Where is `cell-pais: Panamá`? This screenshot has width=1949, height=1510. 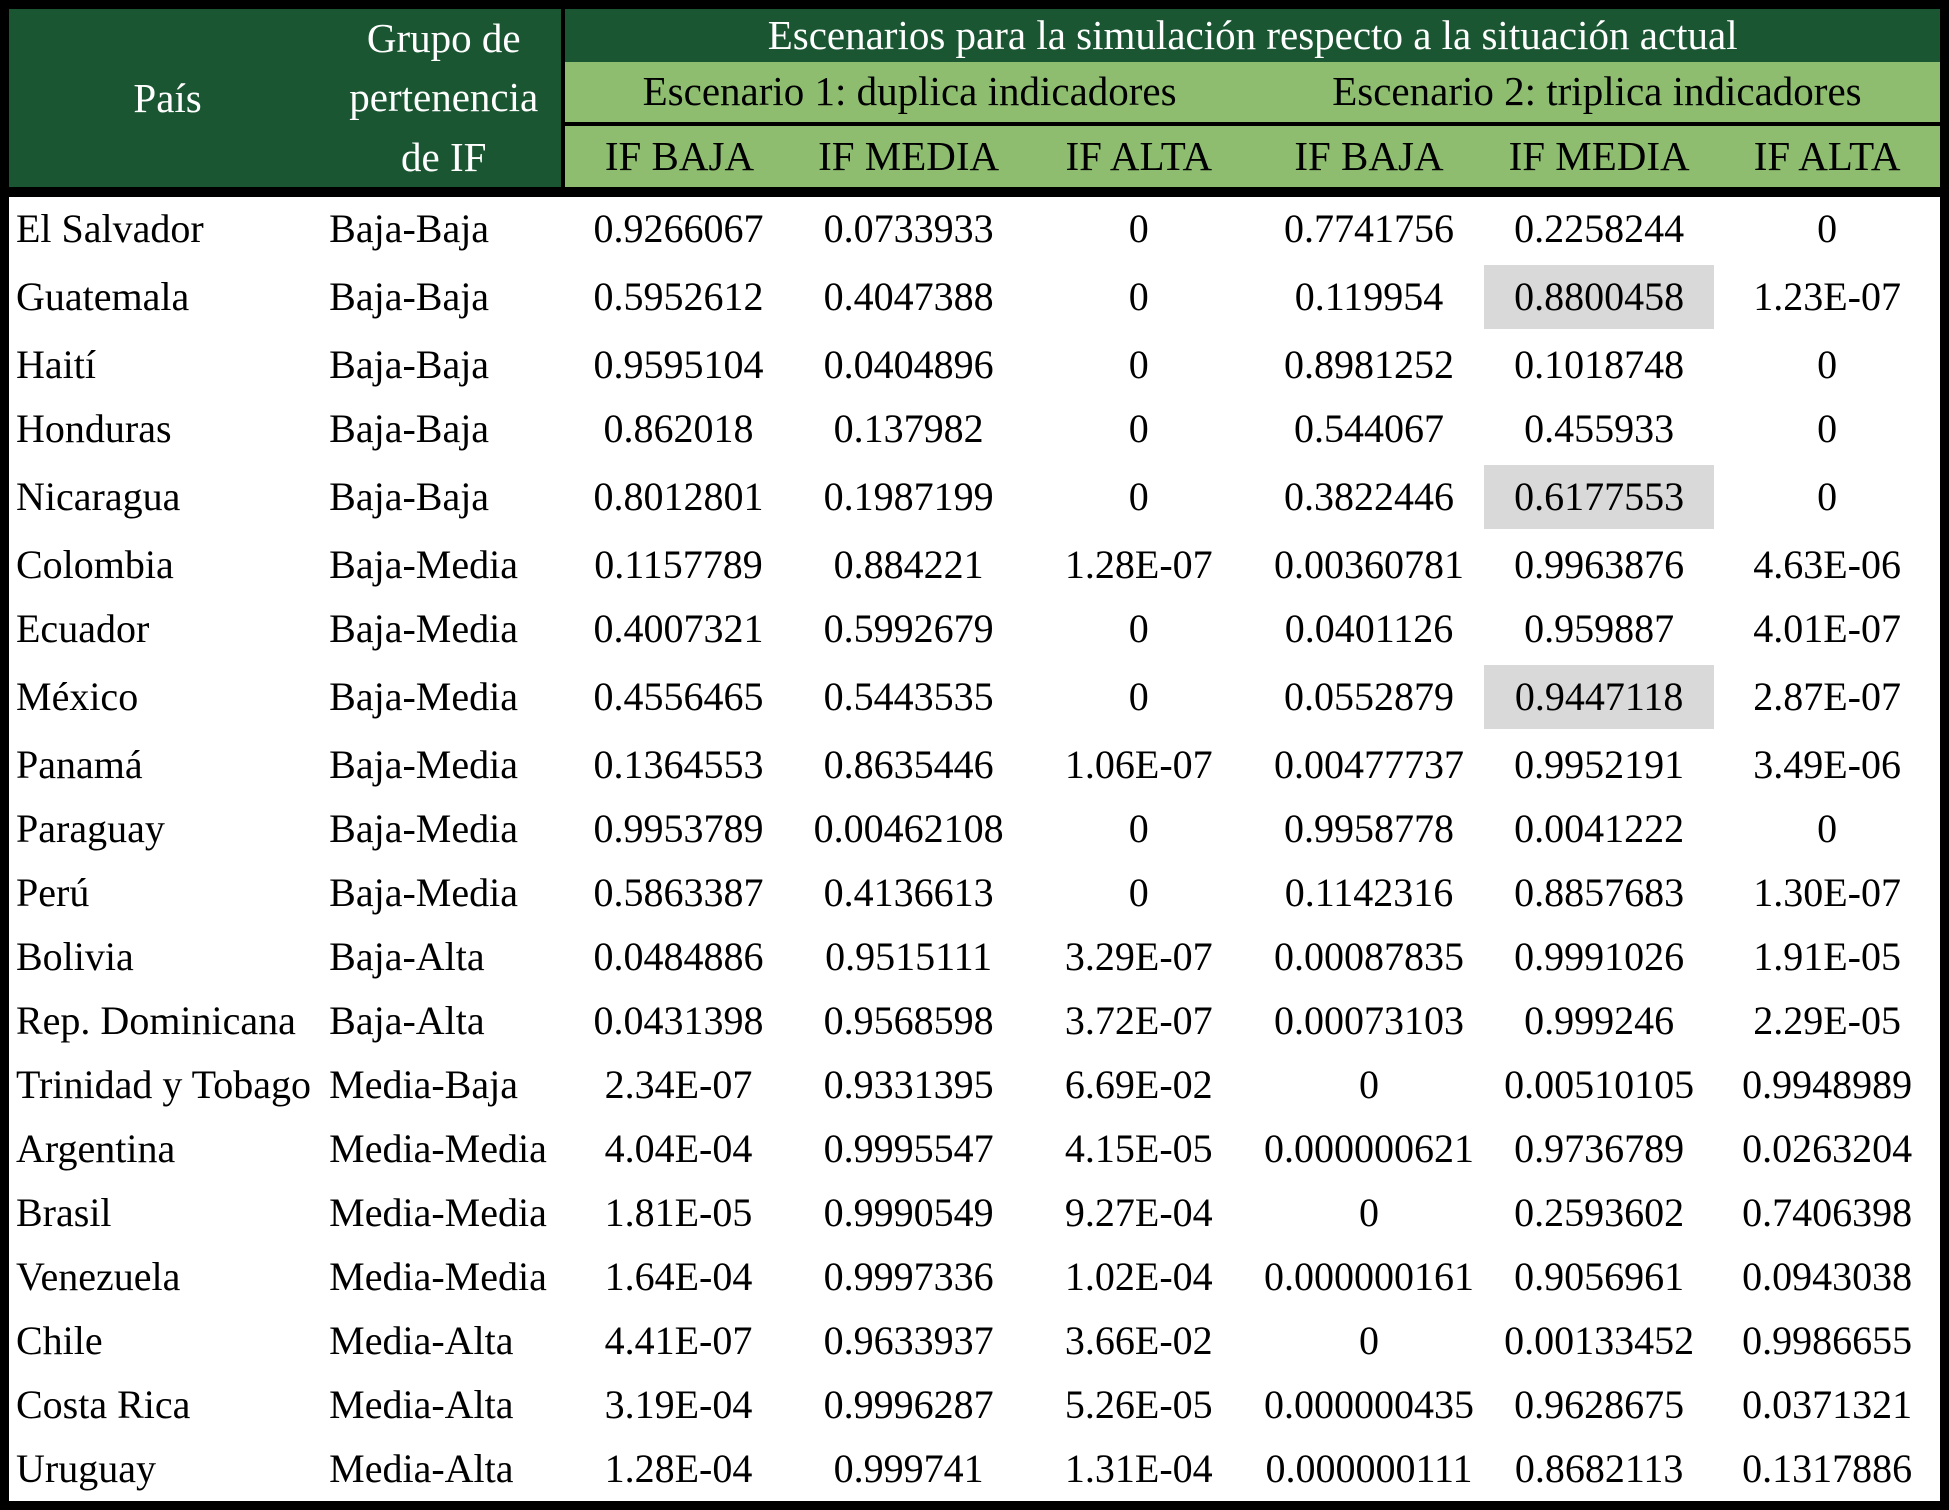
cell-pais: Panamá is located at coordinates (79, 765).